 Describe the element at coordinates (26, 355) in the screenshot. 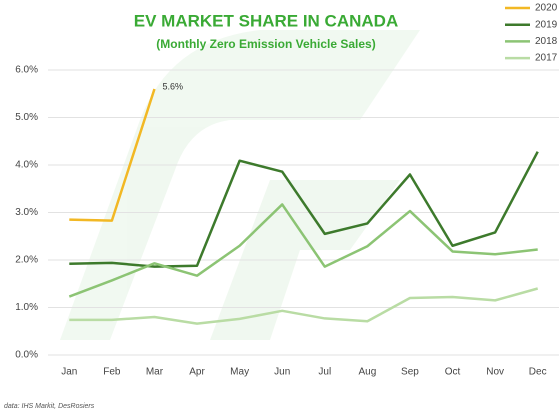

I see `y-tick-label: 0.0%` at that location.